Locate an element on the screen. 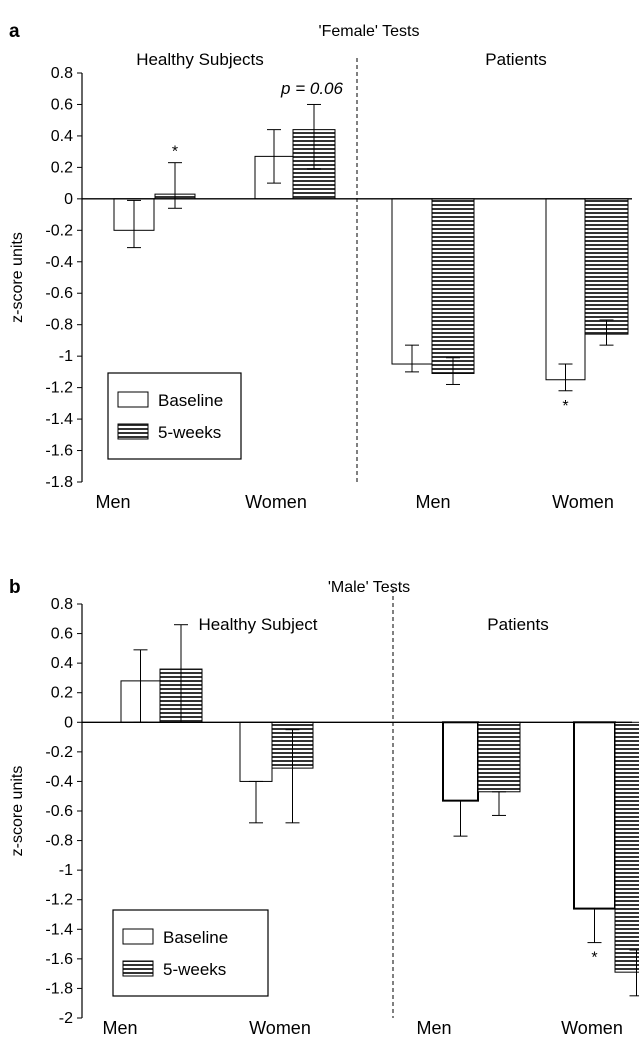  group-label: Healthy Subject is located at coordinates (257, 624).